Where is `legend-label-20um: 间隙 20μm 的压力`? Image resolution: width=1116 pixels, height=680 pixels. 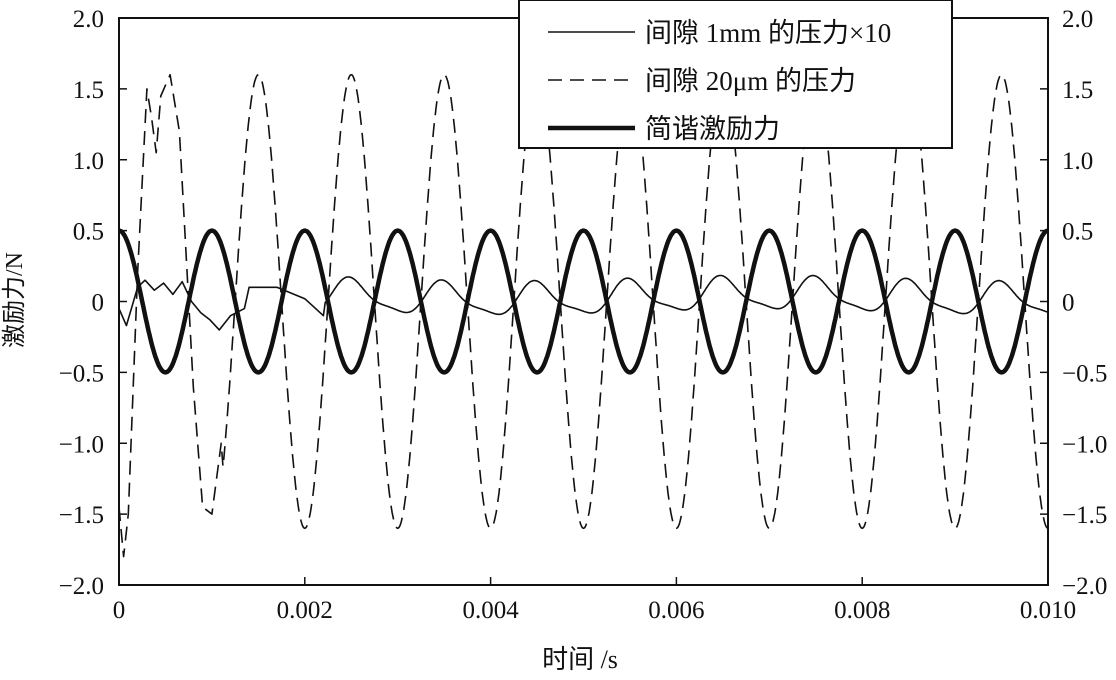
legend-label-20um: 间隙 20μm 的压力 is located at coordinates (750, 81).